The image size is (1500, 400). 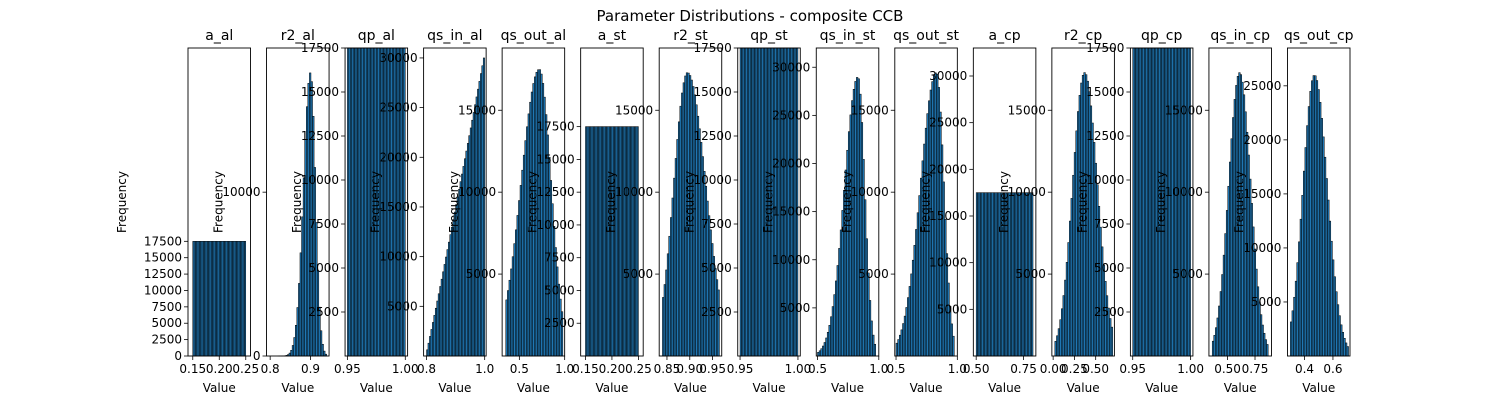 What do you see at coordinates (310, 369) in the screenshot?
I see `x-tick-label: 0.9` at bounding box center [310, 369].